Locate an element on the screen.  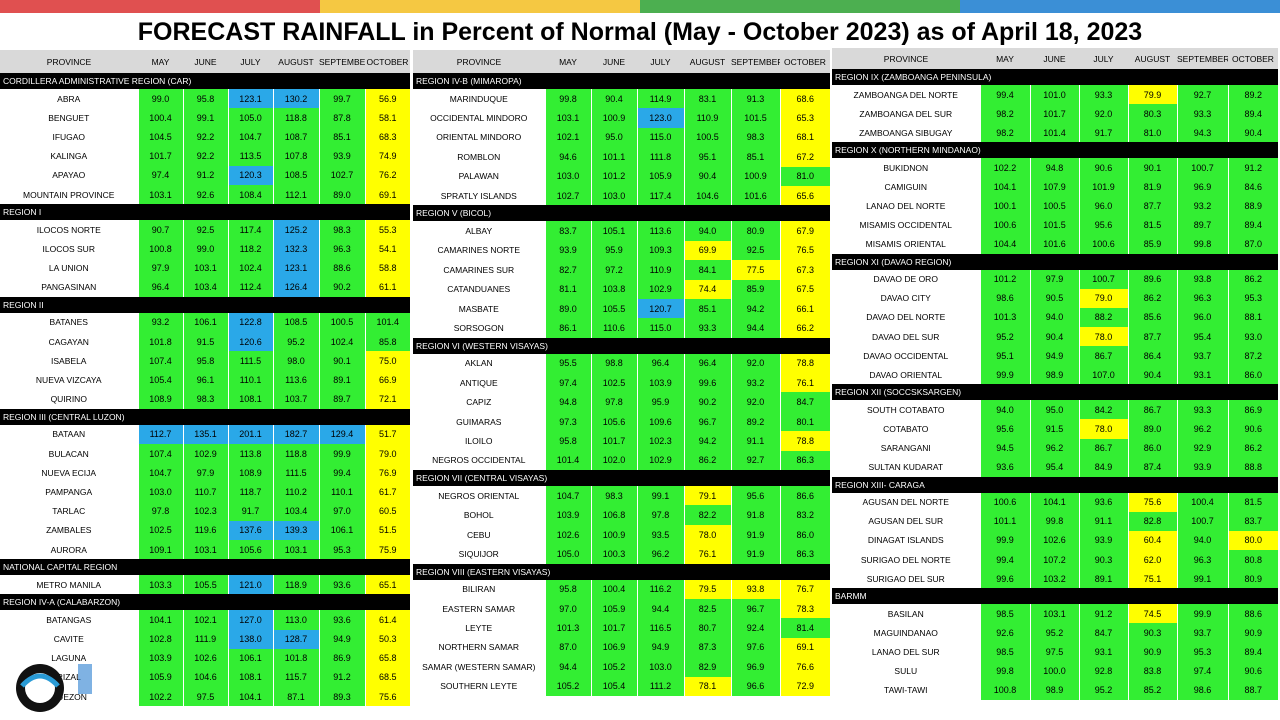
value-cell: 103.9 is located at coordinates (160, 658).